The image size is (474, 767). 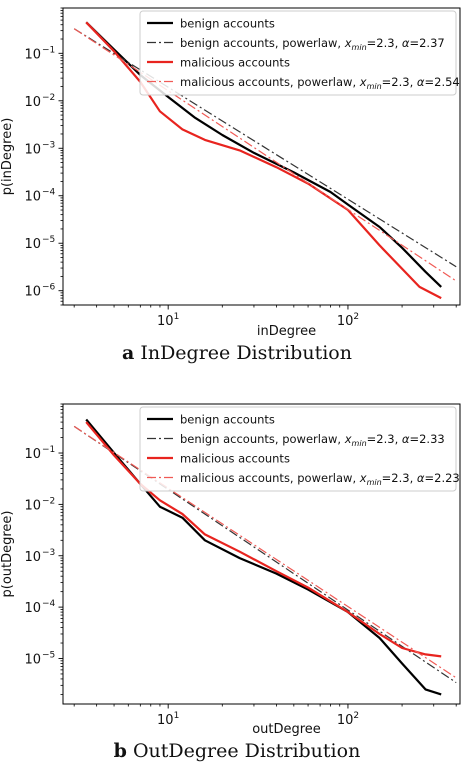 What do you see at coordinates (442, 82) in the screenshot?
I see `legend-alpha-value: =2.54` at bounding box center [442, 82].